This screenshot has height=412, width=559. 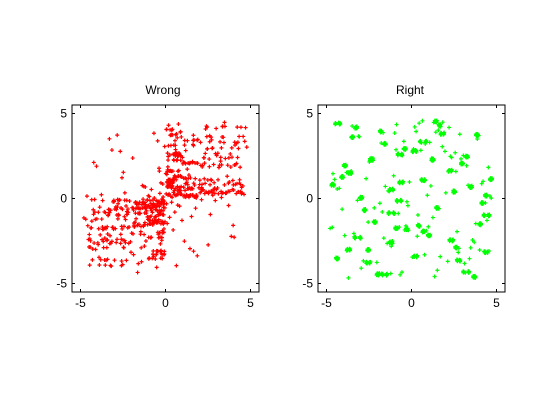 What do you see at coordinates (309, 199) in the screenshot?
I see `right-y-tick-label: 0` at bounding box center [309, 199].